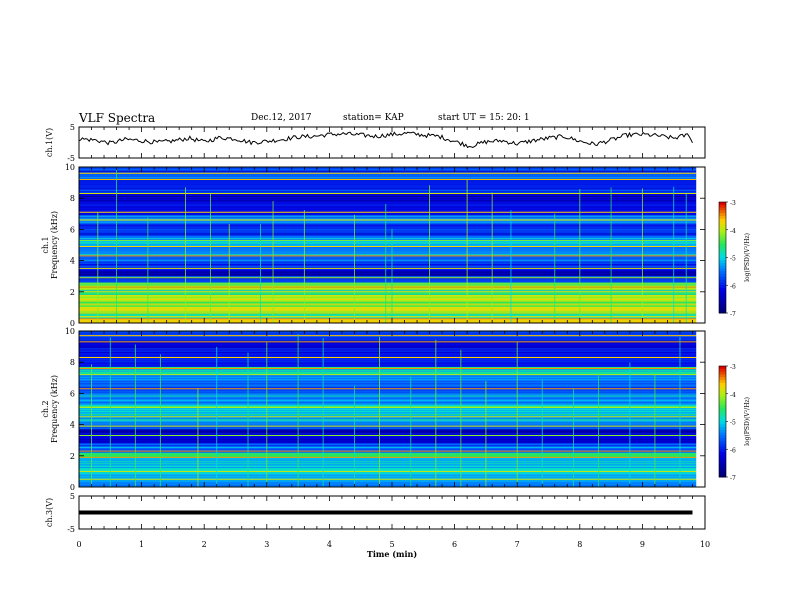  Describe the element at coordinates (70, 167) in the screenshot. I see `y-tick-label: 10` at that location.